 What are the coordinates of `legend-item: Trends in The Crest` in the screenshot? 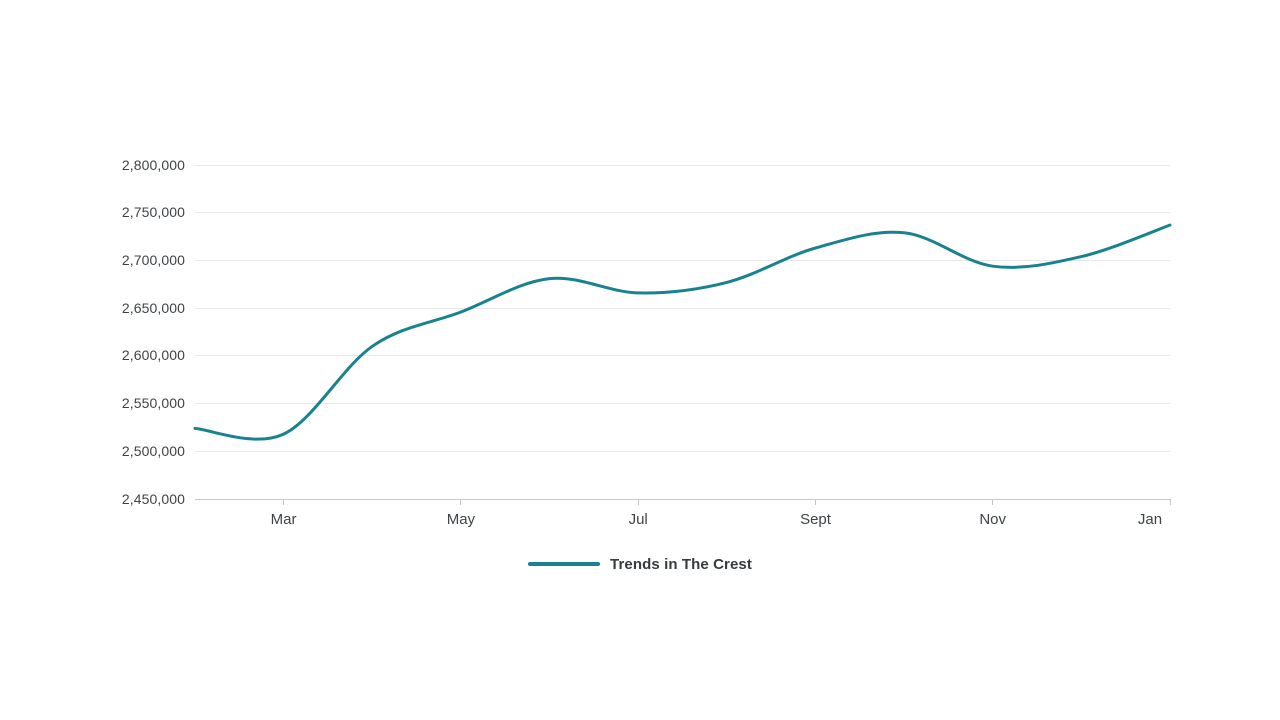 It's located at (640, 564).